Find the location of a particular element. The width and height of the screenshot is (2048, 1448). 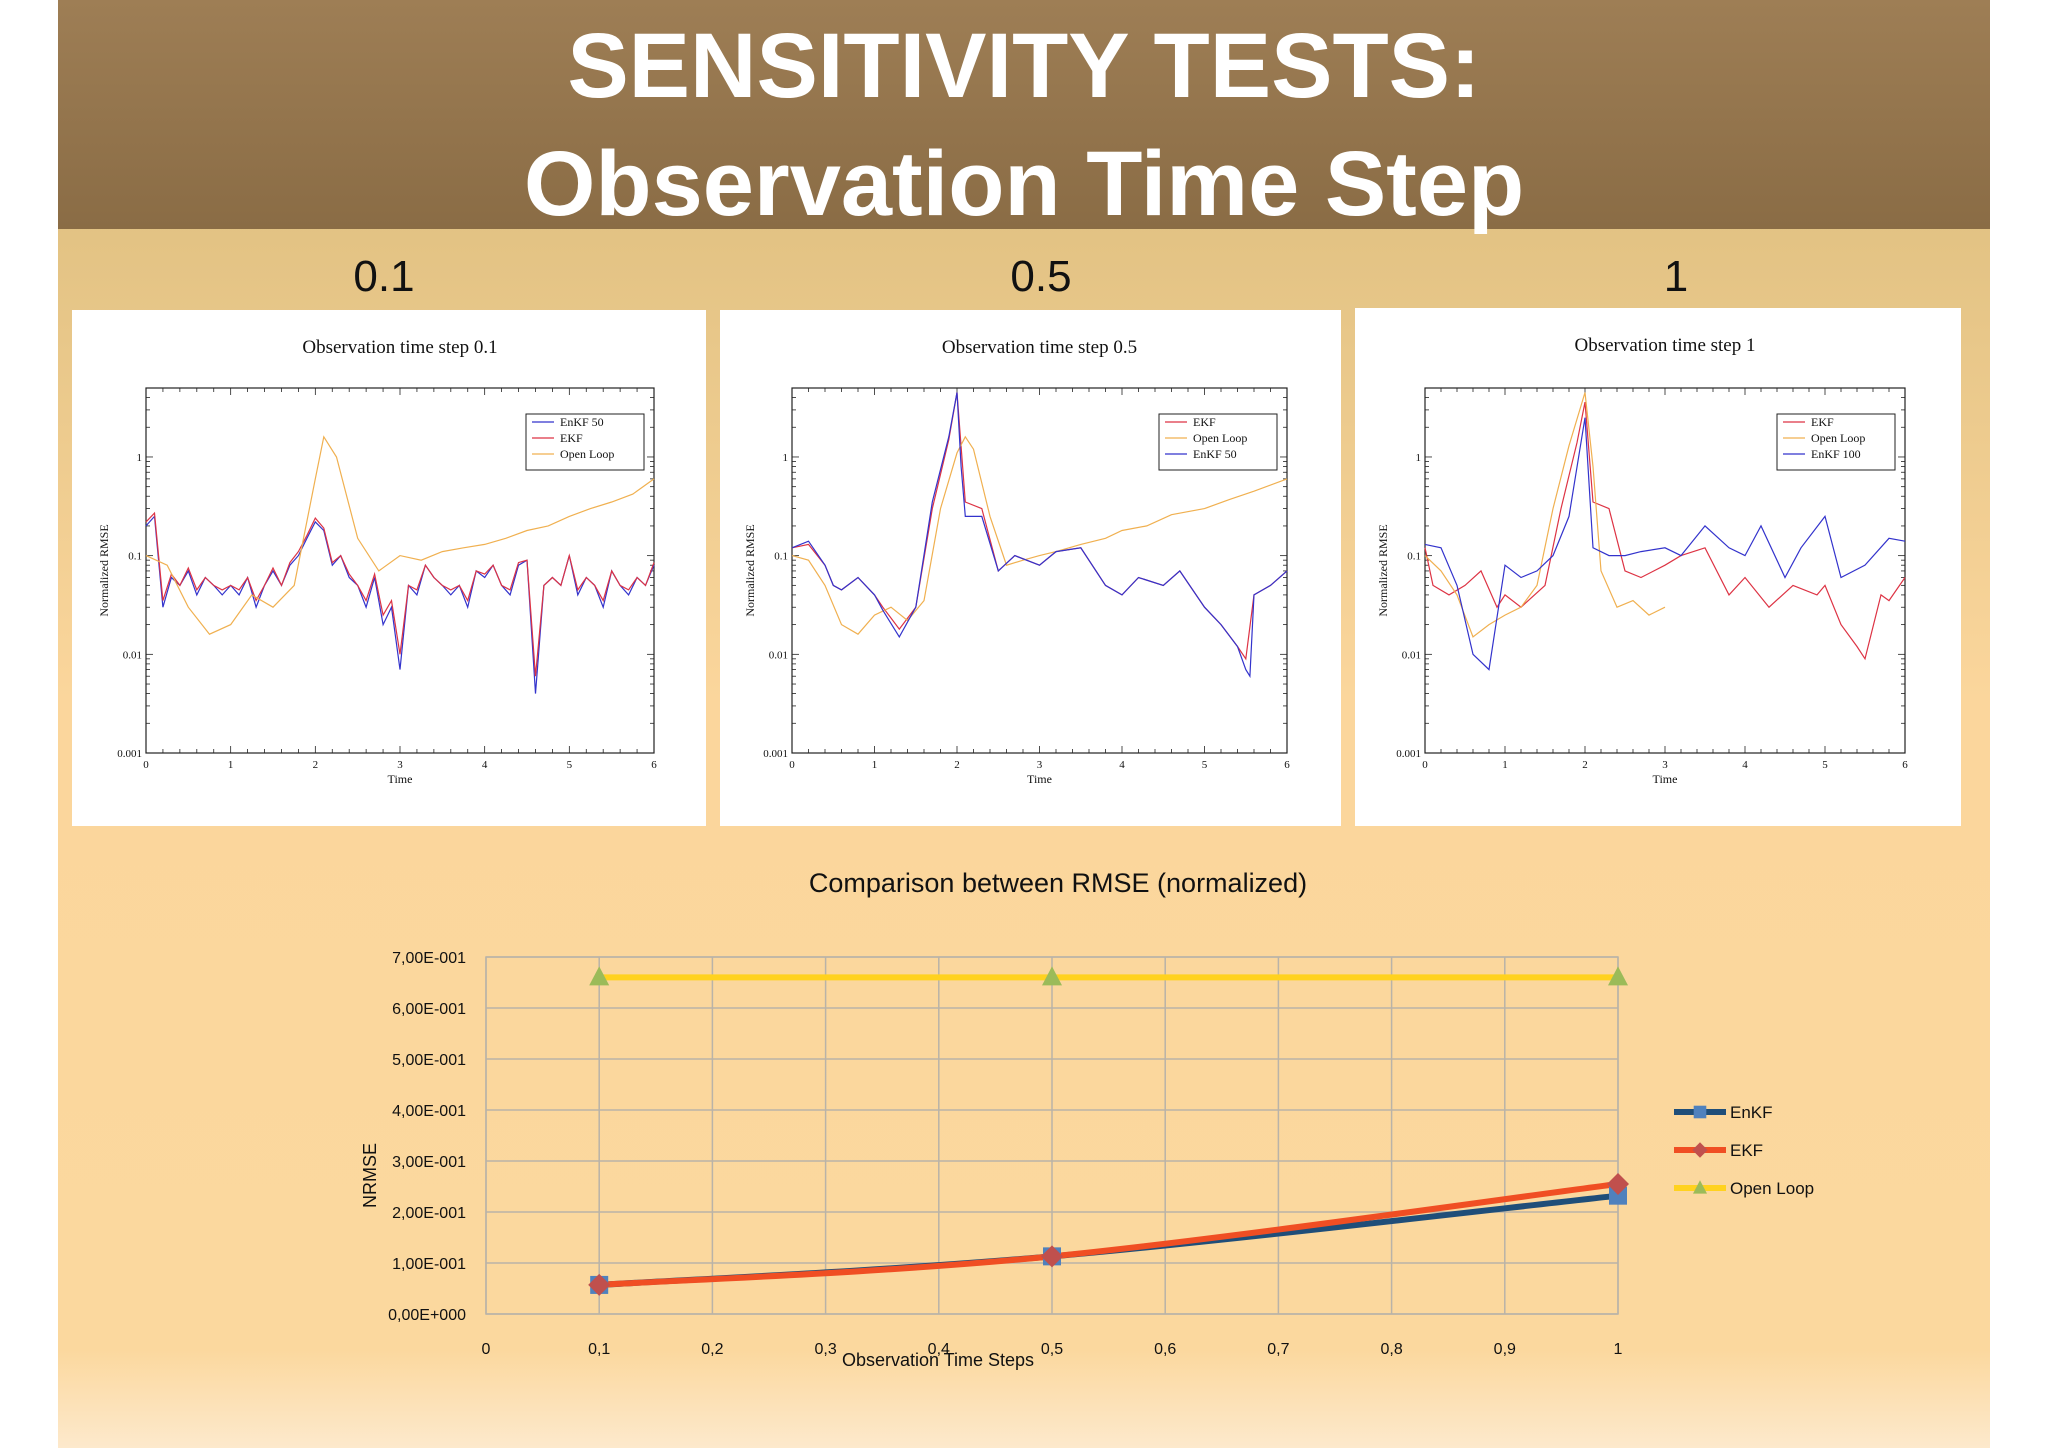

y-tick-label: 7,00E-001 is located at coordinates (429, 958).